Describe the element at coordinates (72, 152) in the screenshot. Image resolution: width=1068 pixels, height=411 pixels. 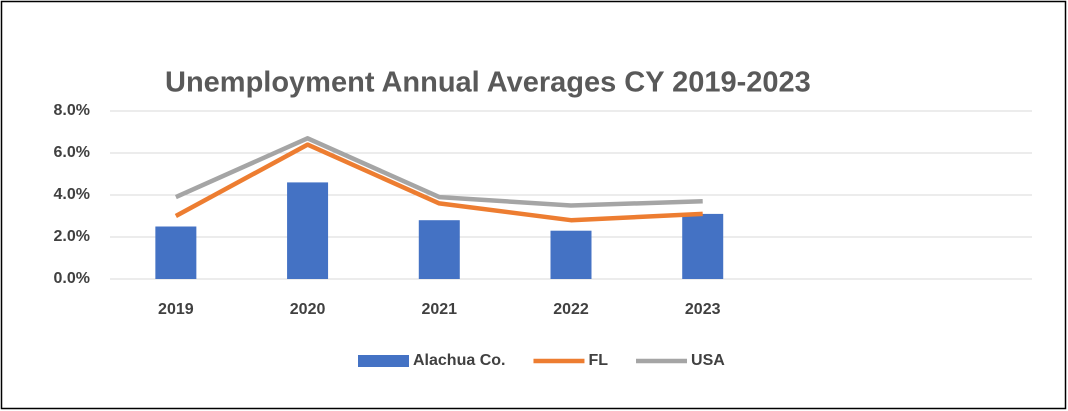
I see `y-tick-label: 6.0%` at that location.